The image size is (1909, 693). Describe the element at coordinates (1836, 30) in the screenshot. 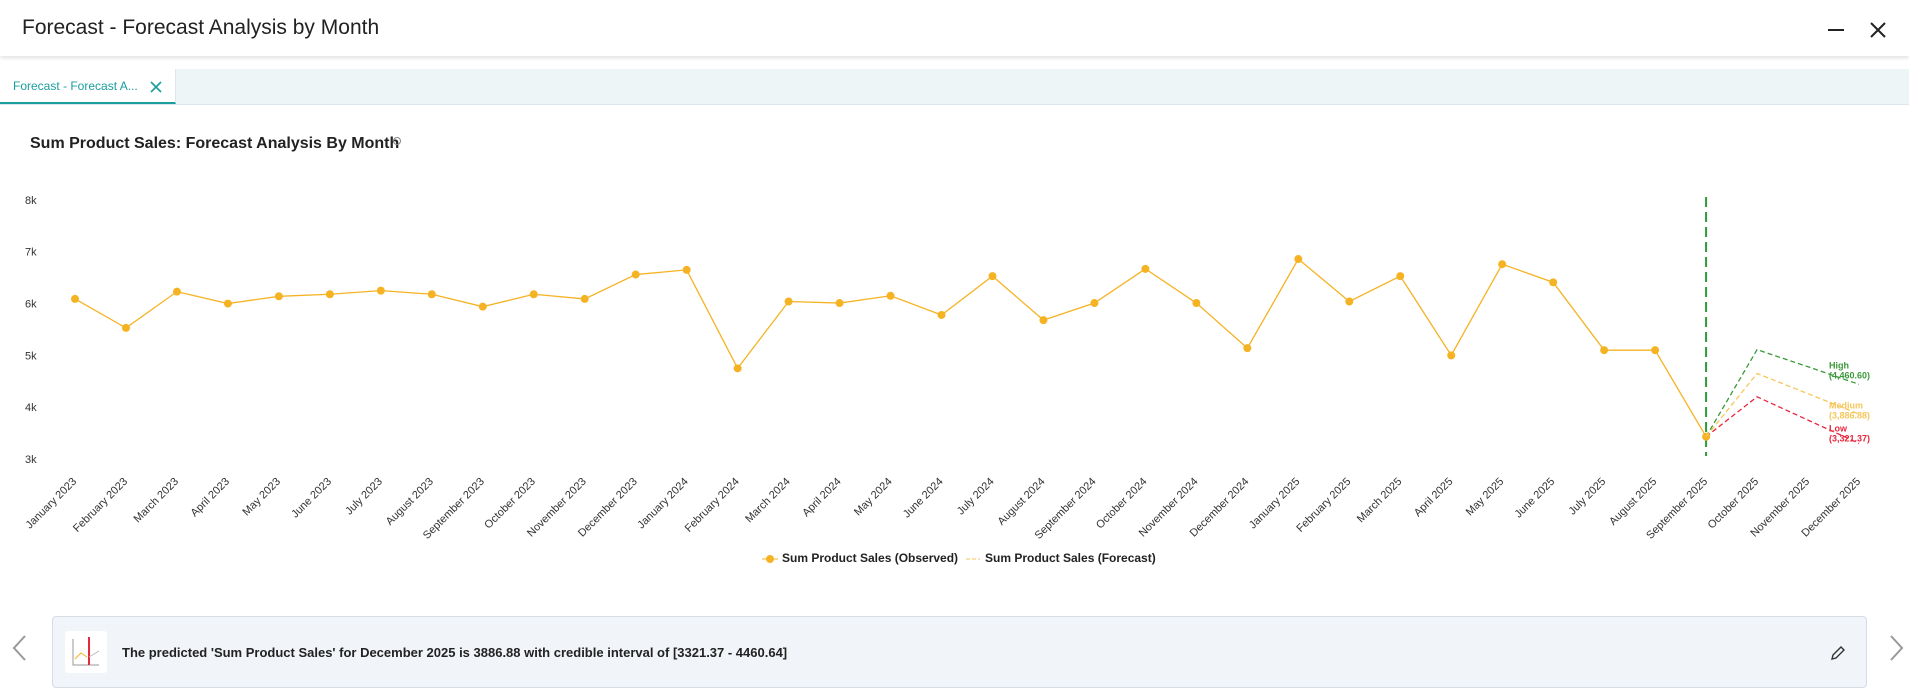

I see `minimize-button` at that location.